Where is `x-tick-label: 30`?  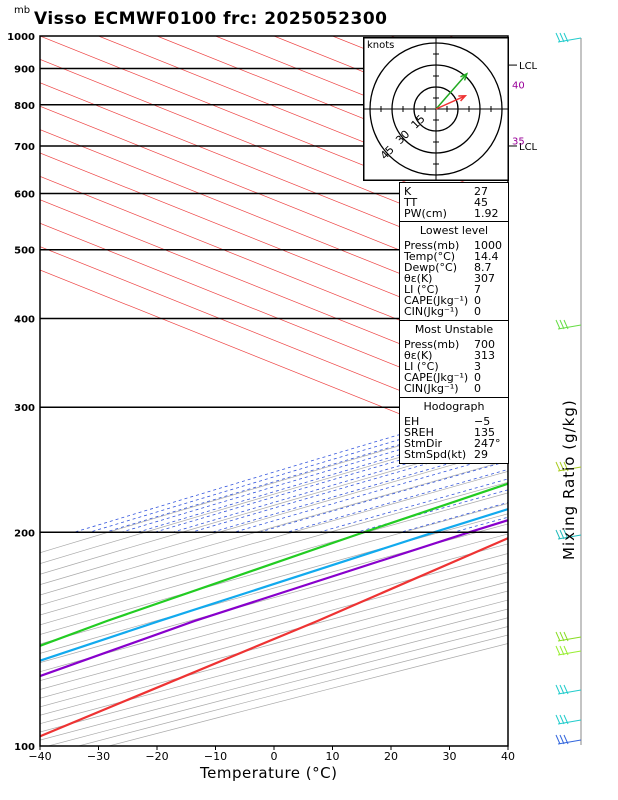 x-tick-label: 30 is located at coordinates (450, 756).